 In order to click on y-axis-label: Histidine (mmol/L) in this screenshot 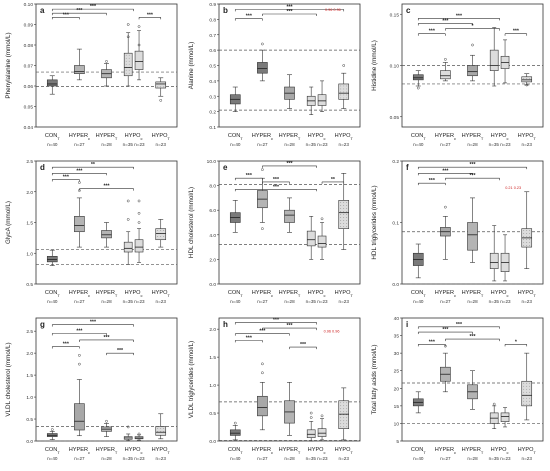, I will do `click(374, 65)`.